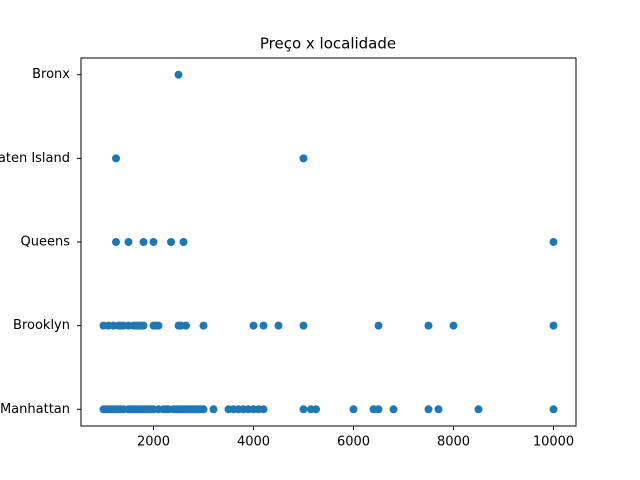  I want to click on y-tick-label: Manhattan, so click(35, 409).